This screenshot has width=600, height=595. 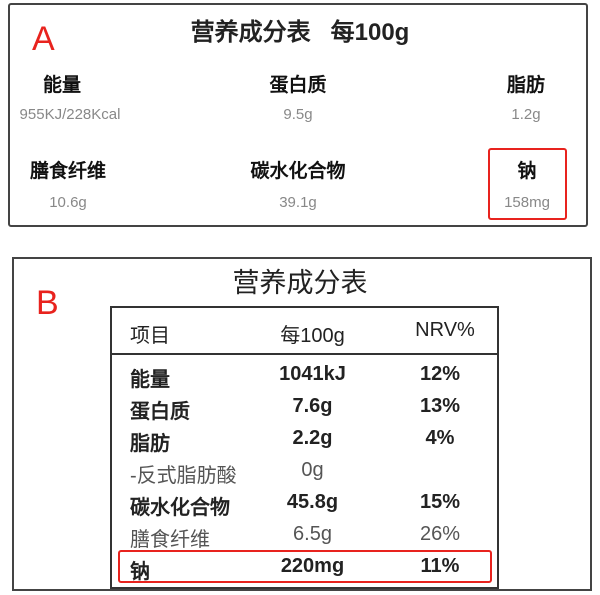 I want to click on row-item: 钠, so click(x=140, y=572).